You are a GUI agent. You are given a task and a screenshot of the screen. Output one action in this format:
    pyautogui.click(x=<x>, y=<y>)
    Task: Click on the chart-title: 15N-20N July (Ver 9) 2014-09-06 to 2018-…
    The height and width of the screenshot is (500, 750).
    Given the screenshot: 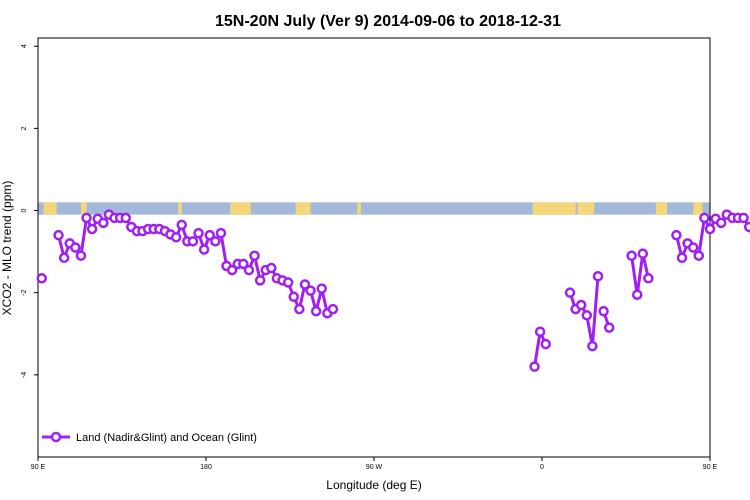 What is the action you would take?
    pyautogui.click(x=388, y=21)
    